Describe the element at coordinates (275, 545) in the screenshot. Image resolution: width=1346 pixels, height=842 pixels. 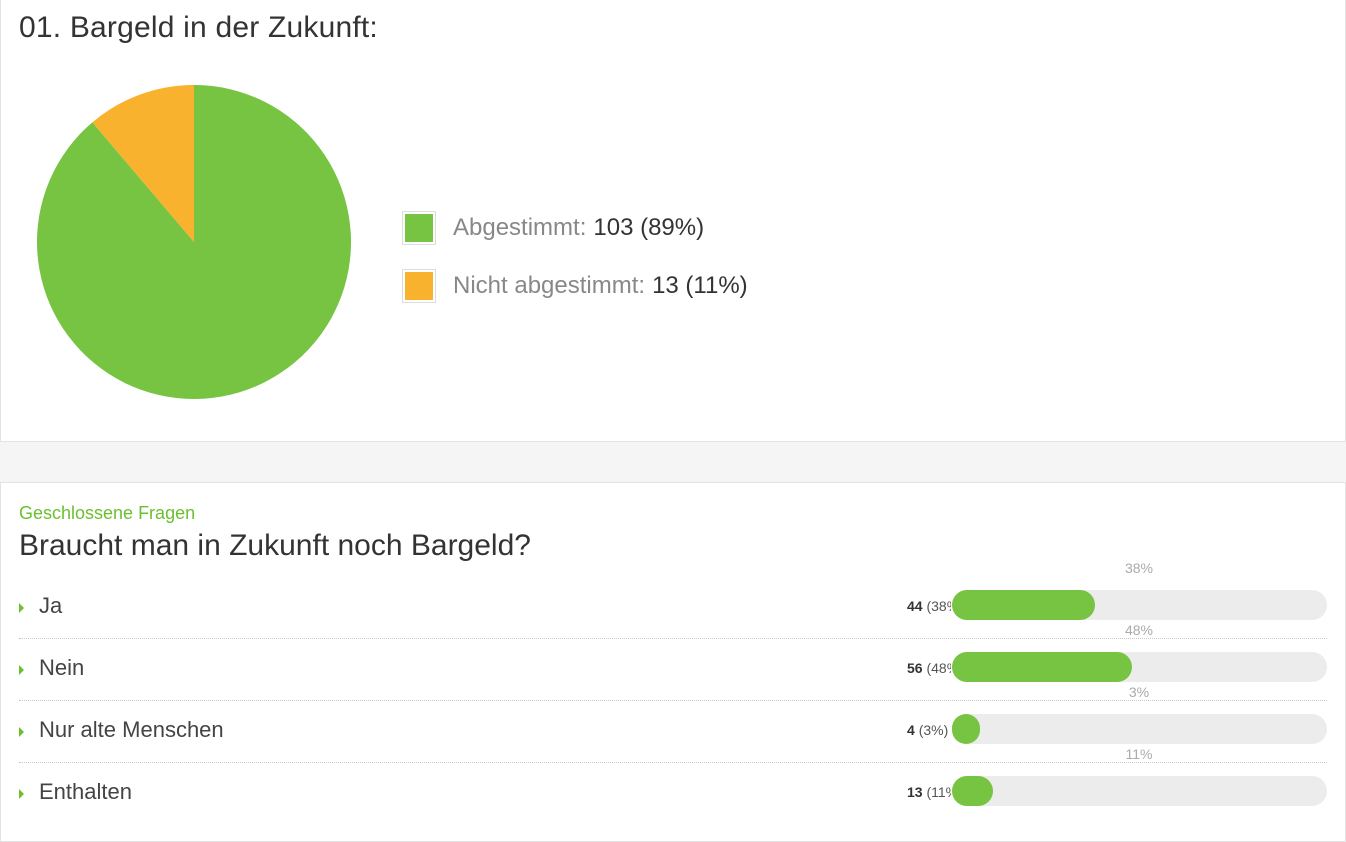
I see `question-title: Braucht man in Zukunft noch Bargeld?` at that location.